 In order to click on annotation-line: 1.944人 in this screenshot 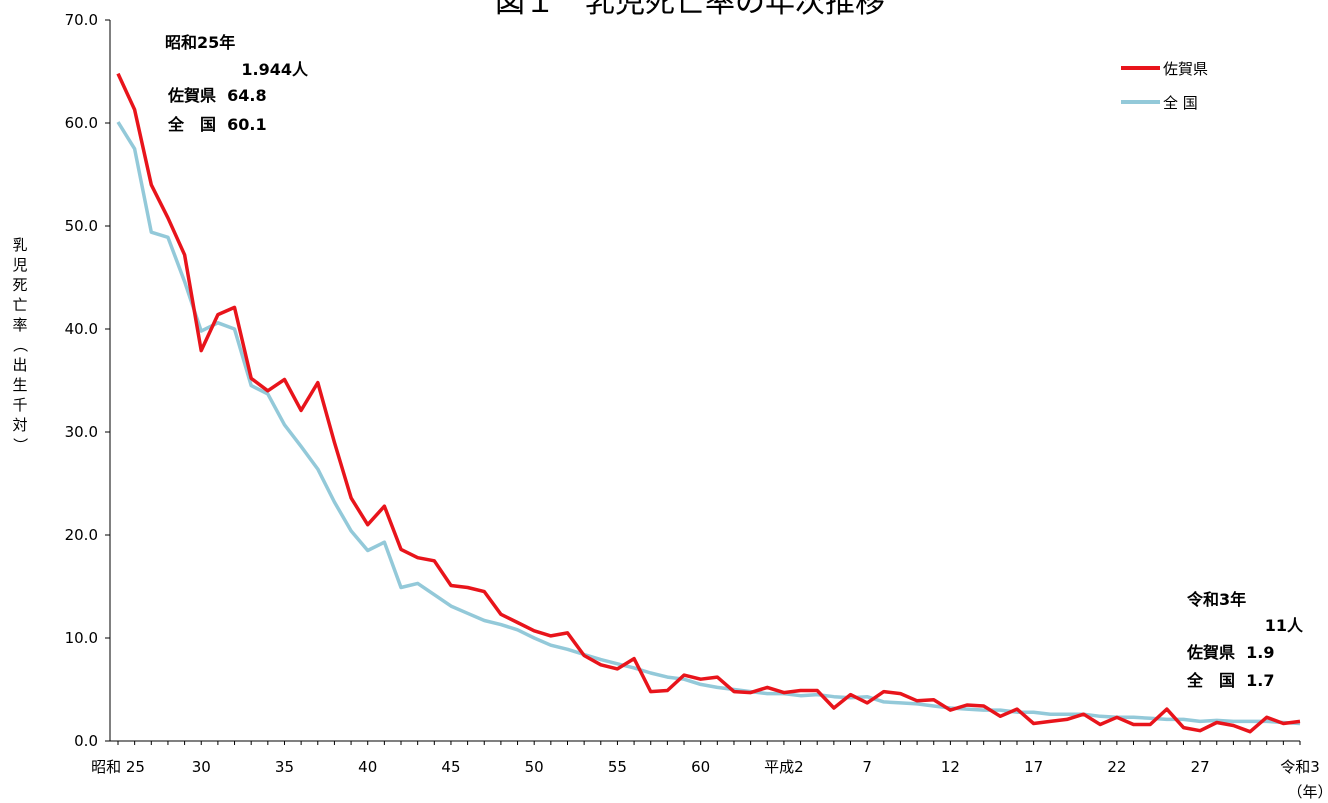, I will do `click(275, 69)`.